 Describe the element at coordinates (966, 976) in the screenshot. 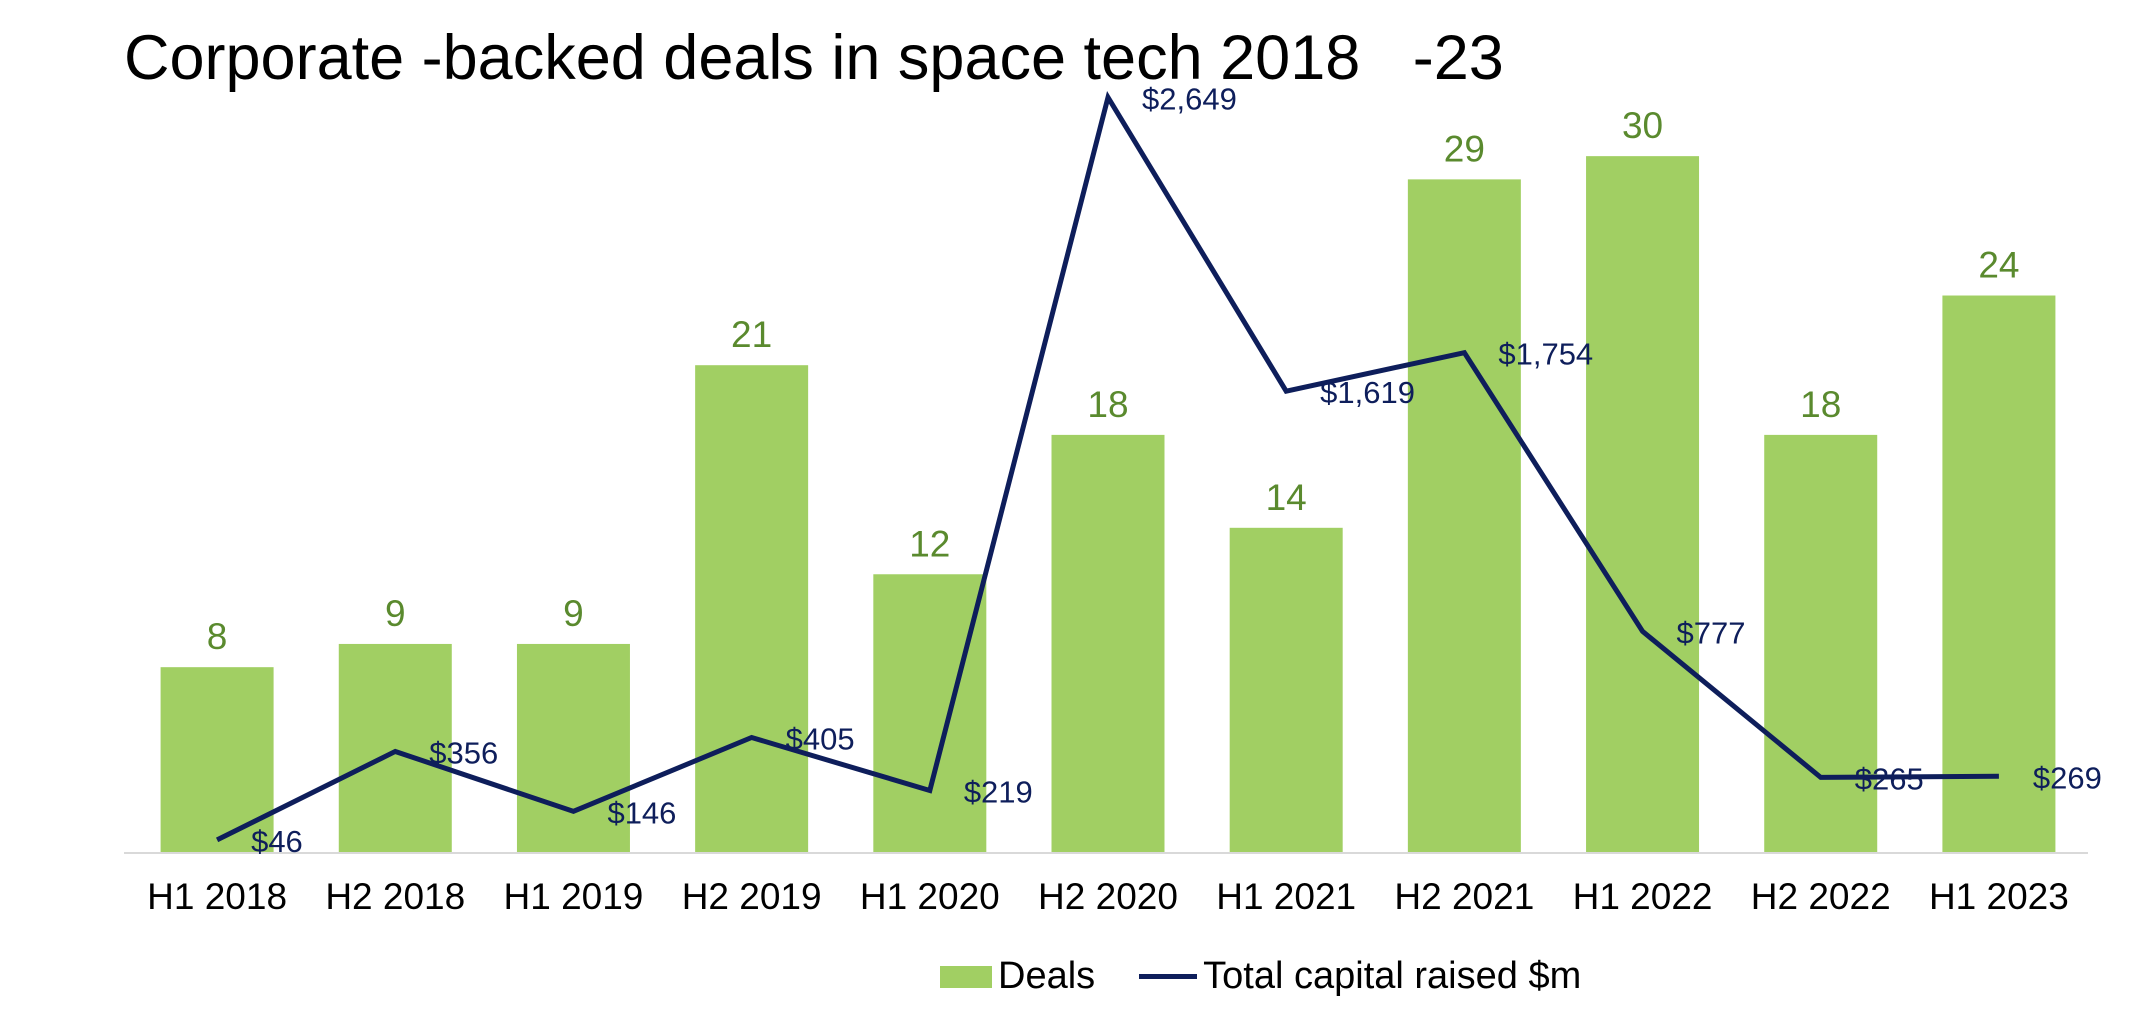

I see `legend-swatch-deals` at that location.